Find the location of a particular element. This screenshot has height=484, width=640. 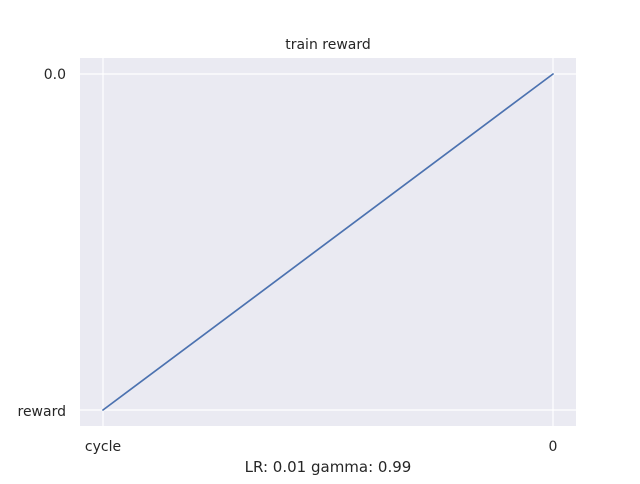

y-tick-label-bottom: reward is located at coordinates (42, 412).